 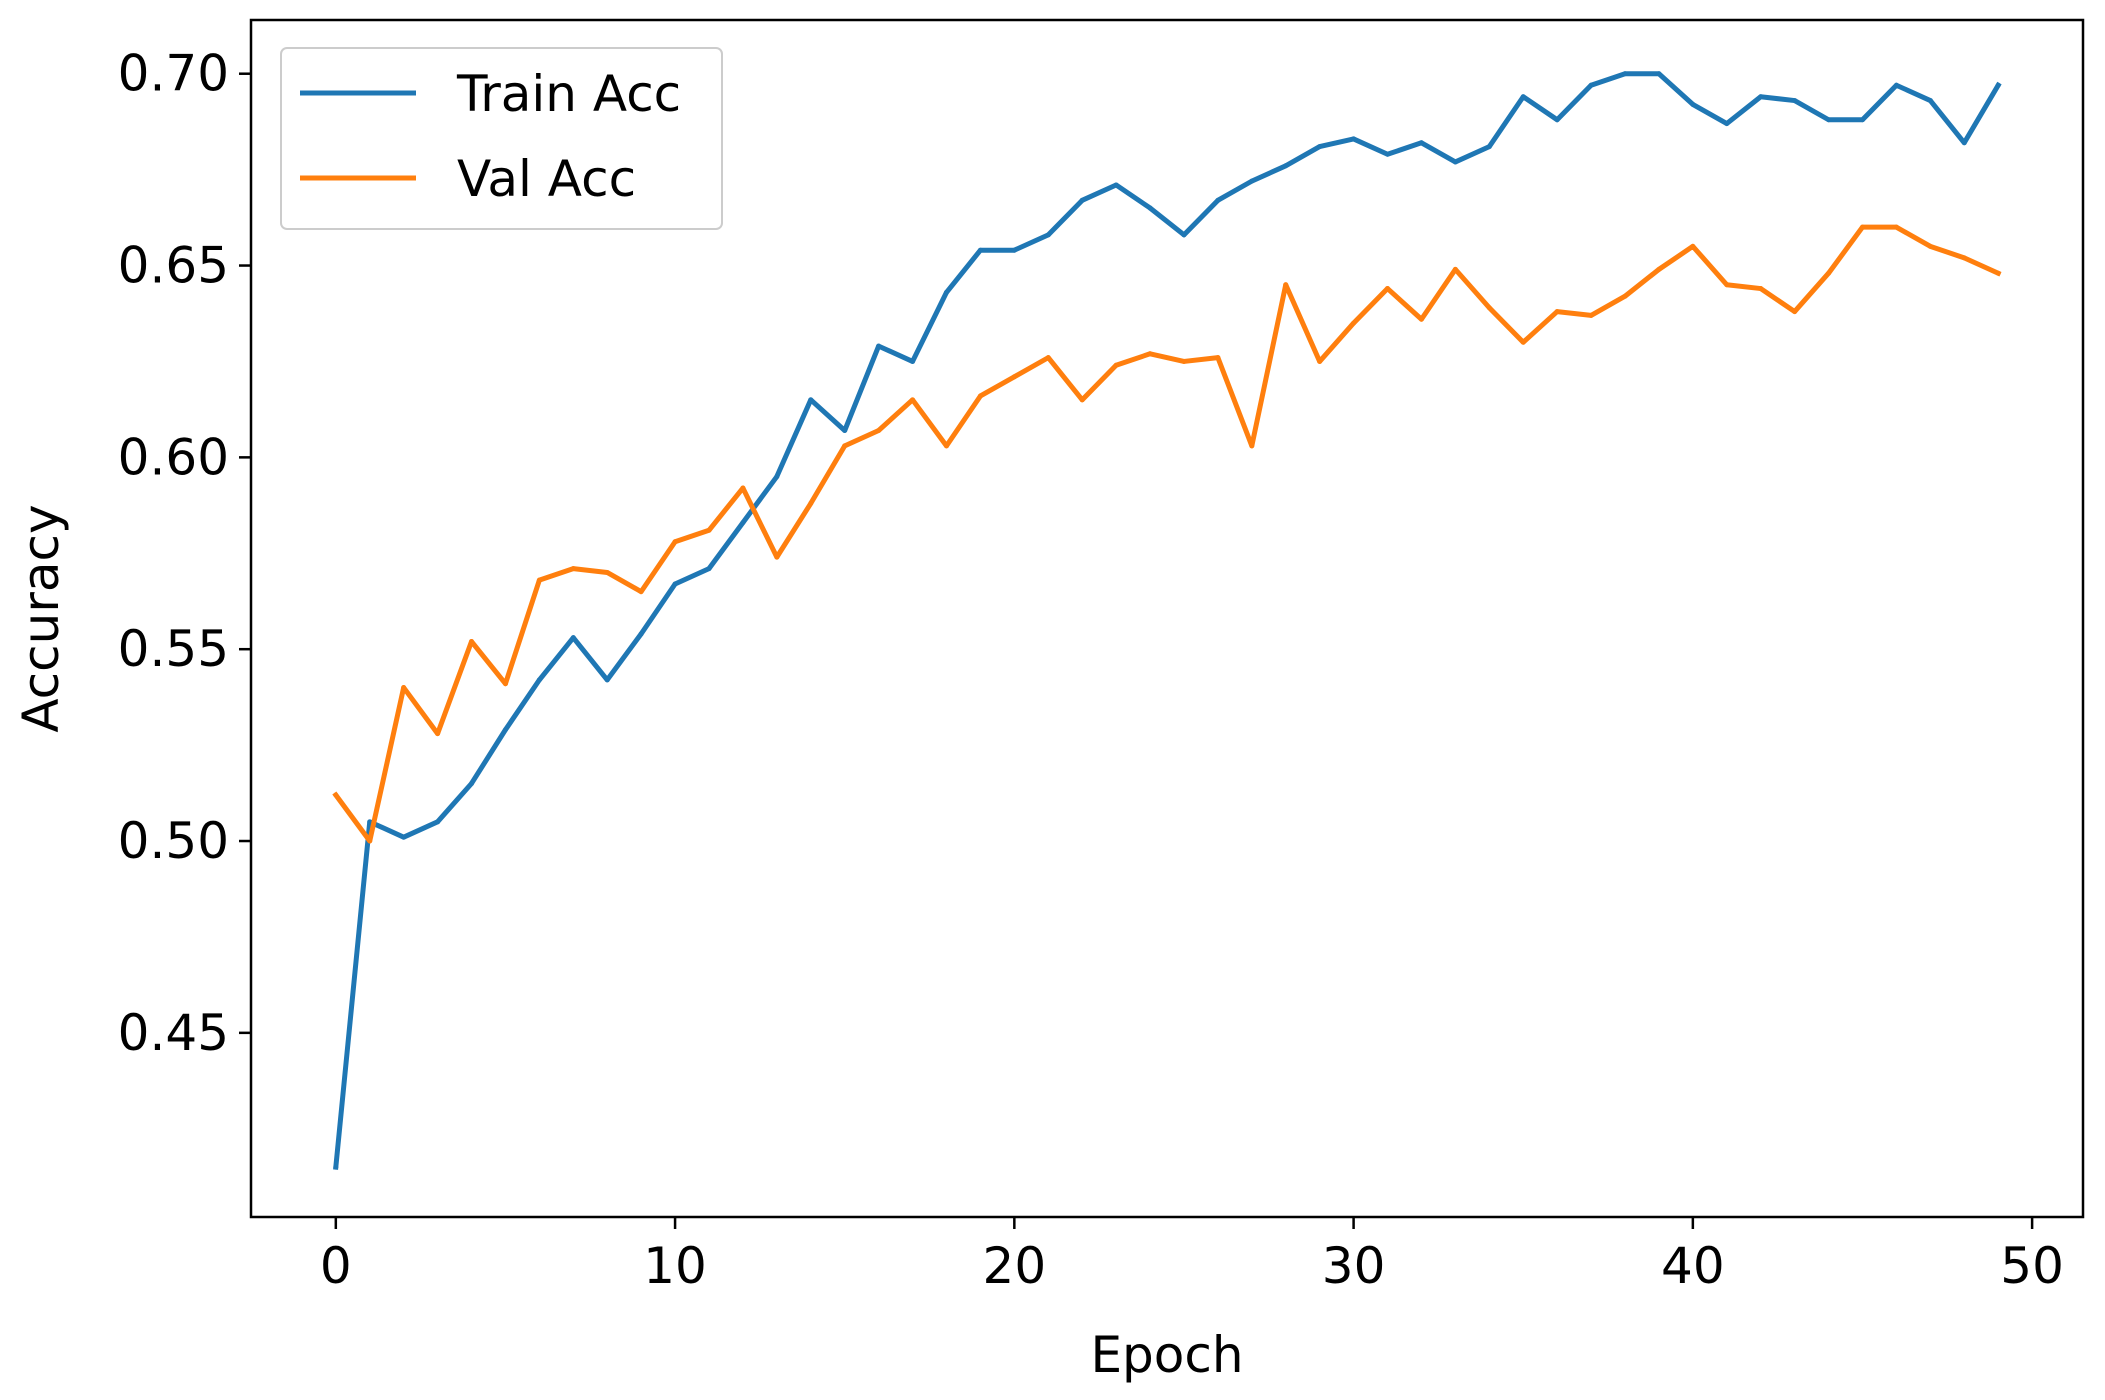 I want to click on y-axis-label: Accuracy, so click(x=41, y=618).